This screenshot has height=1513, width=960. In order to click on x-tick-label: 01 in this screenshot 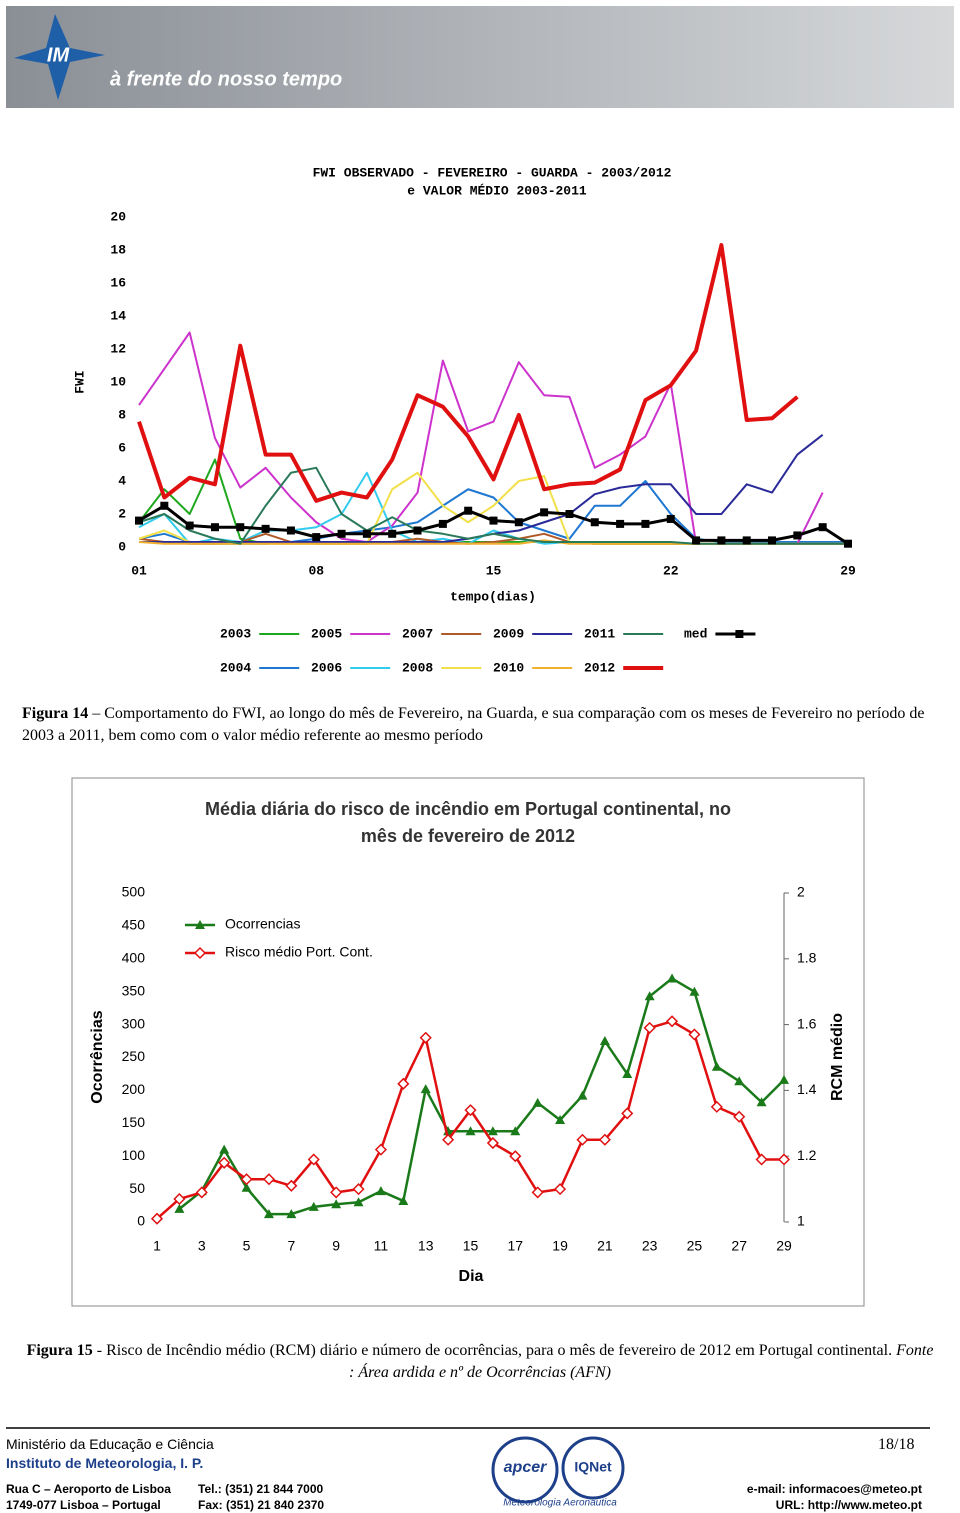, I will do `click(139, 570)`.